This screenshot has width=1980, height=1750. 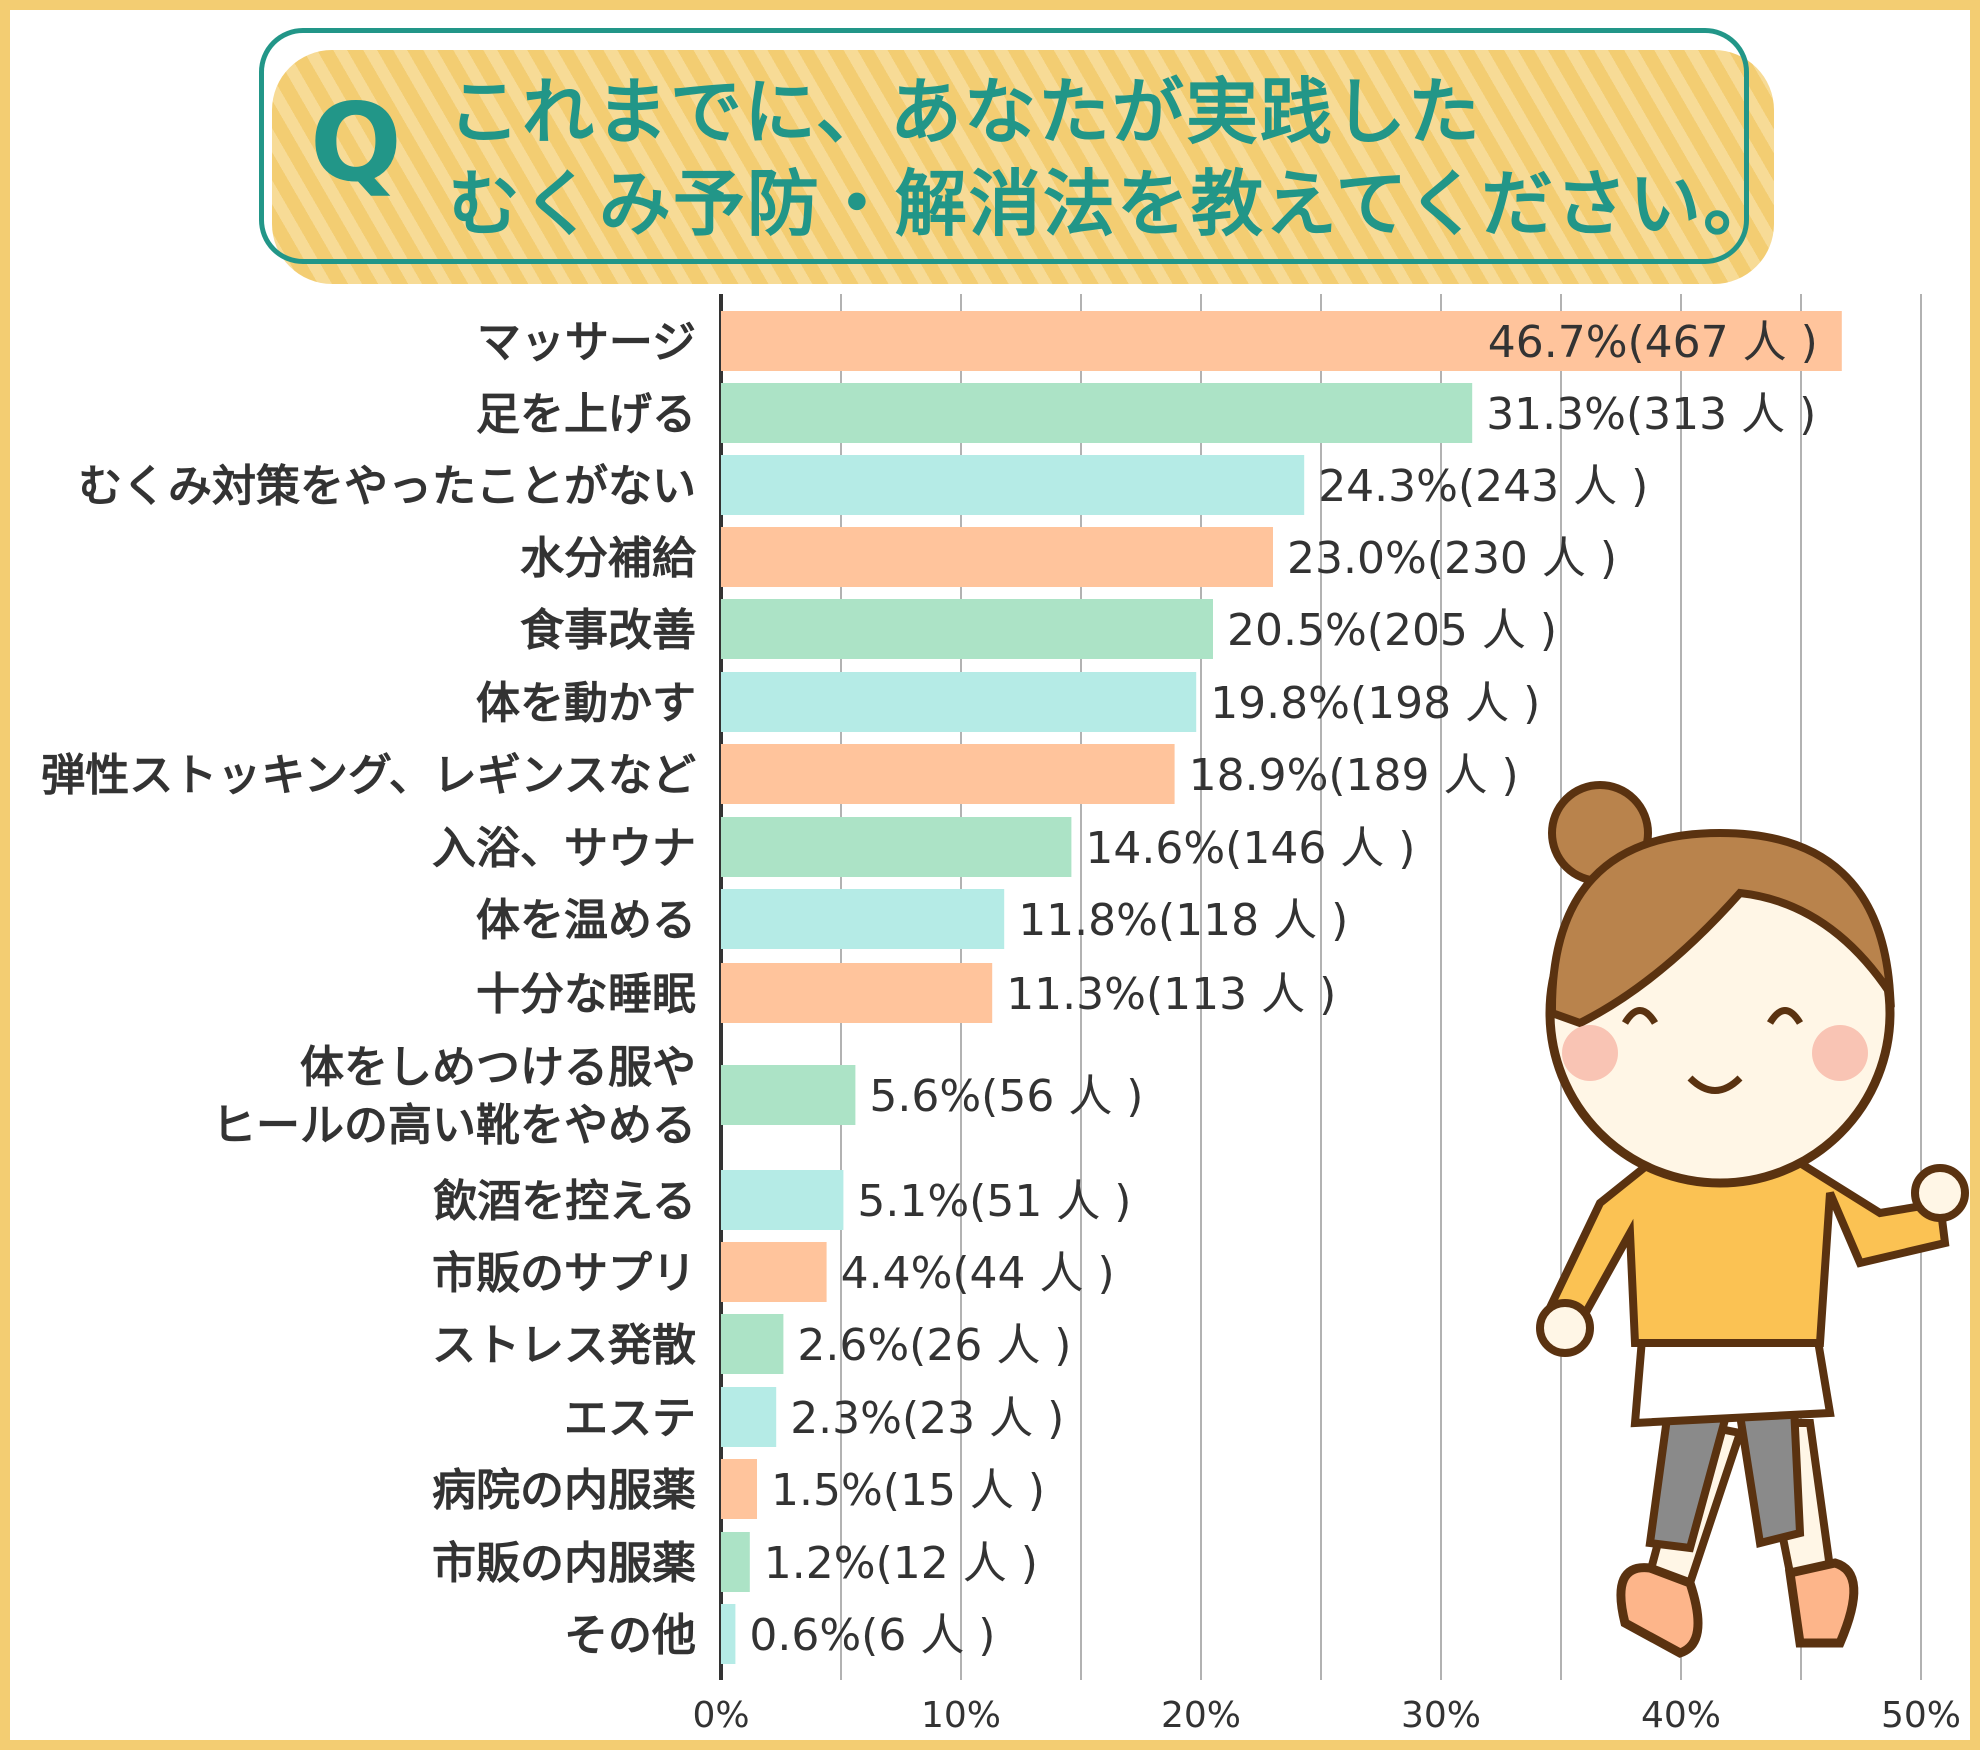 I want to click on category-label: 市販の内服薬, so click(x=564, y=1563).